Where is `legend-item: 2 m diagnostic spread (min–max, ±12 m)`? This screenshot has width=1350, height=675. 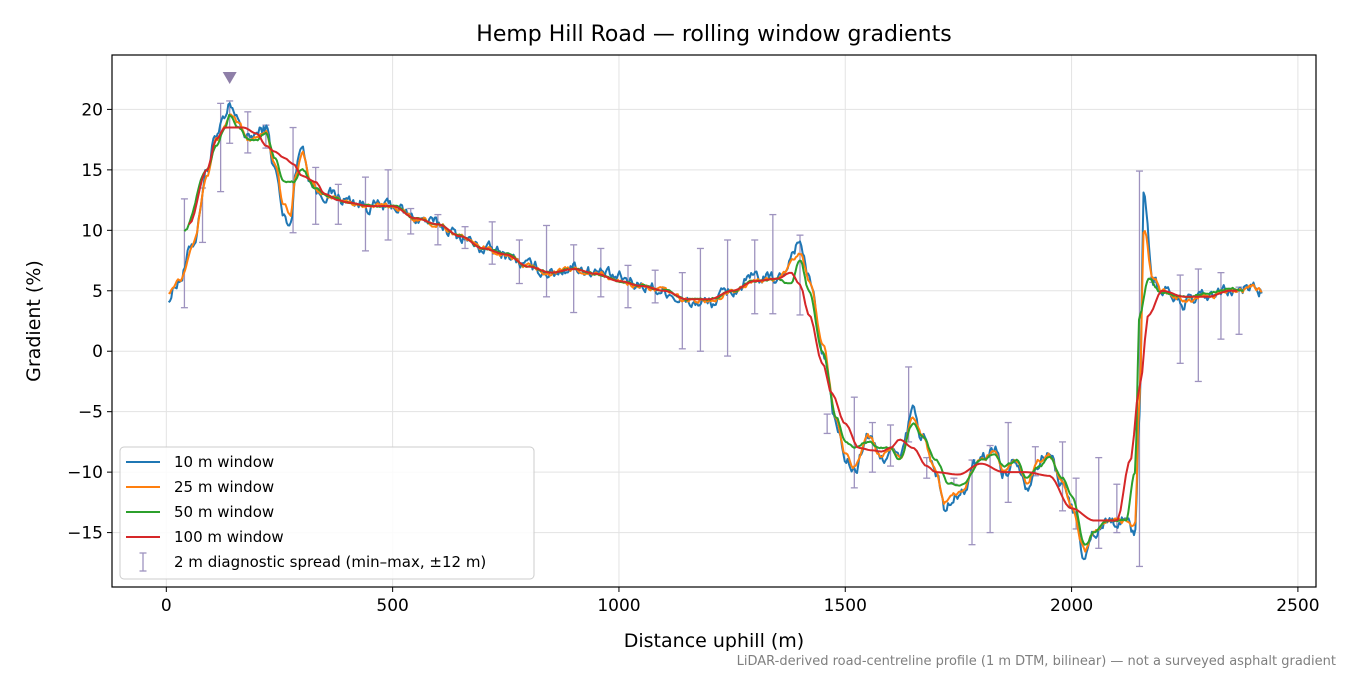
legend-item: 2 m diagnostic spread (min–max, ±12 m) is located at coordinates (312, 562).